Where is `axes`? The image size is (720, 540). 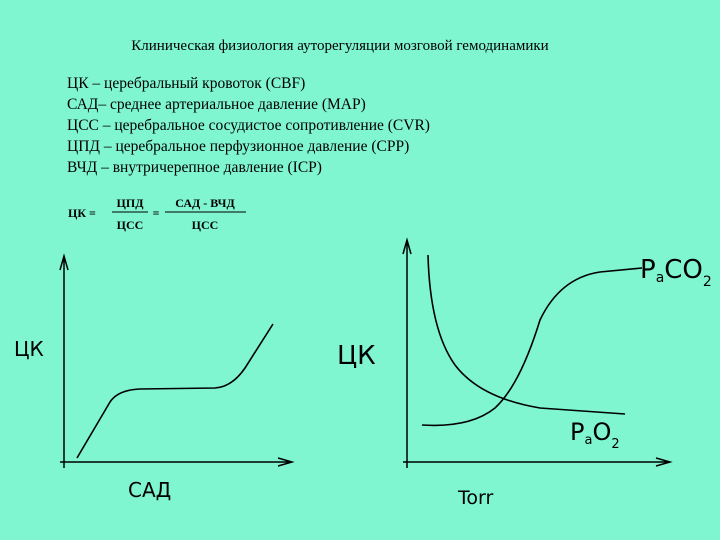
axes is located at coordinates (177, 360).